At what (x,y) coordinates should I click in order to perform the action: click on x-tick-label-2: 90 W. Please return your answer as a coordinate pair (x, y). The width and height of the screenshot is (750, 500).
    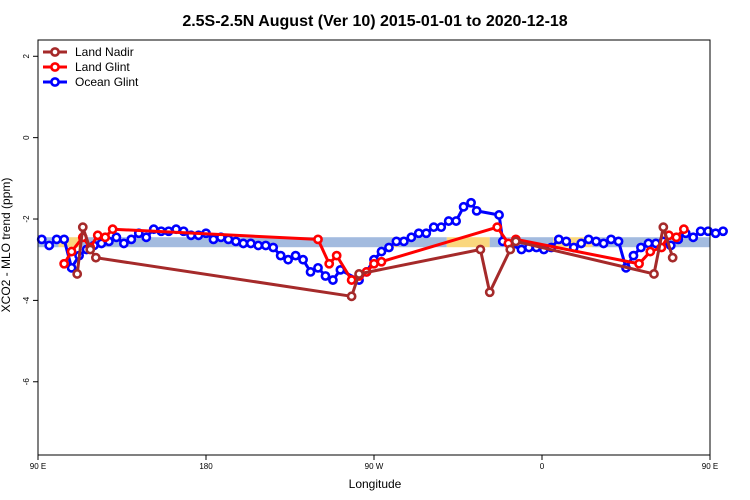
    Looking at the image, I should click on (374, 466).